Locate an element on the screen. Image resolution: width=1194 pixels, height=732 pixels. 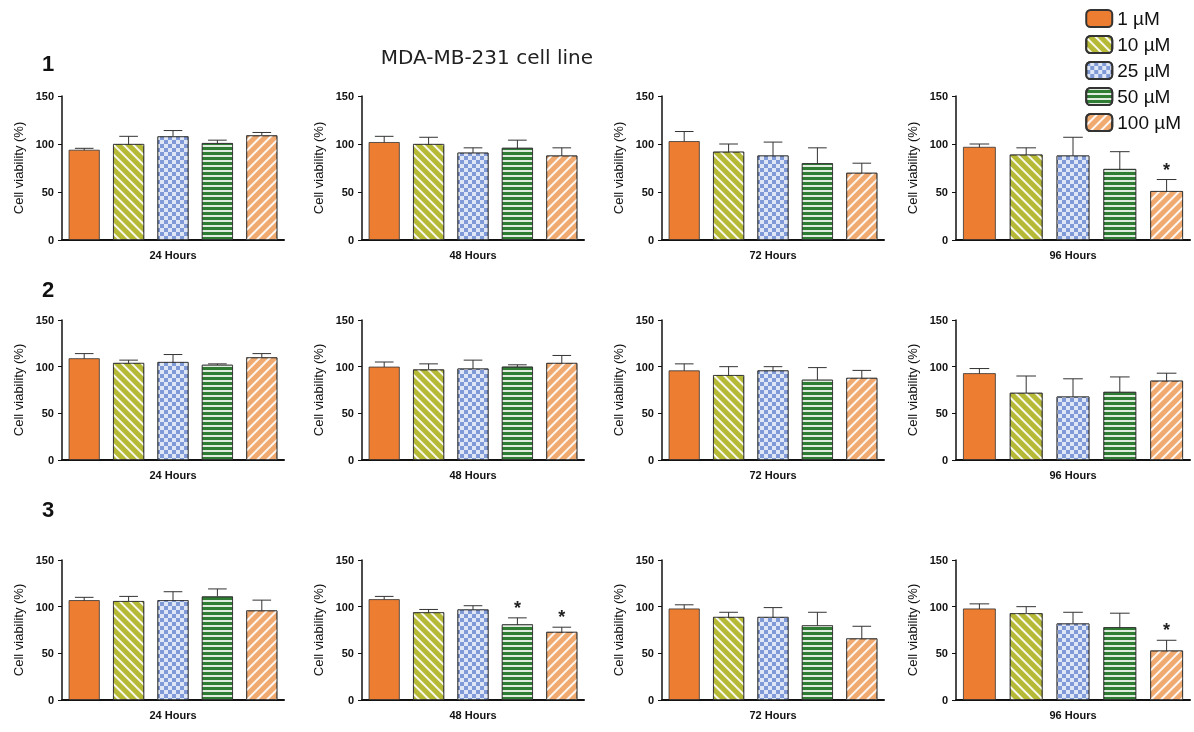
chart-title: MDA-MB-231 cell line is located at coordinates (487, 57).